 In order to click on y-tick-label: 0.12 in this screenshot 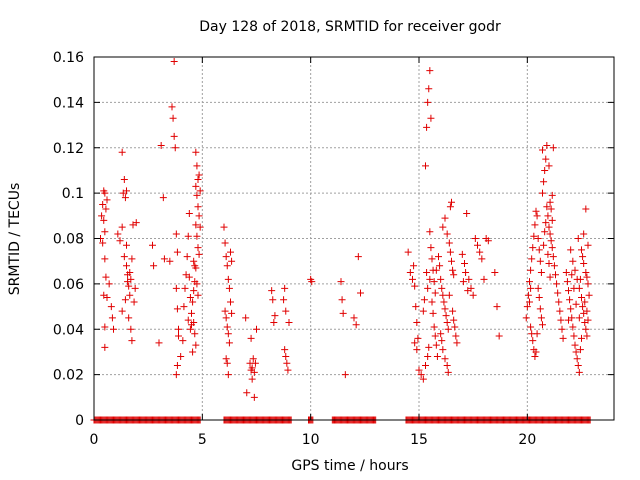, I will do `click(68, 149)`.